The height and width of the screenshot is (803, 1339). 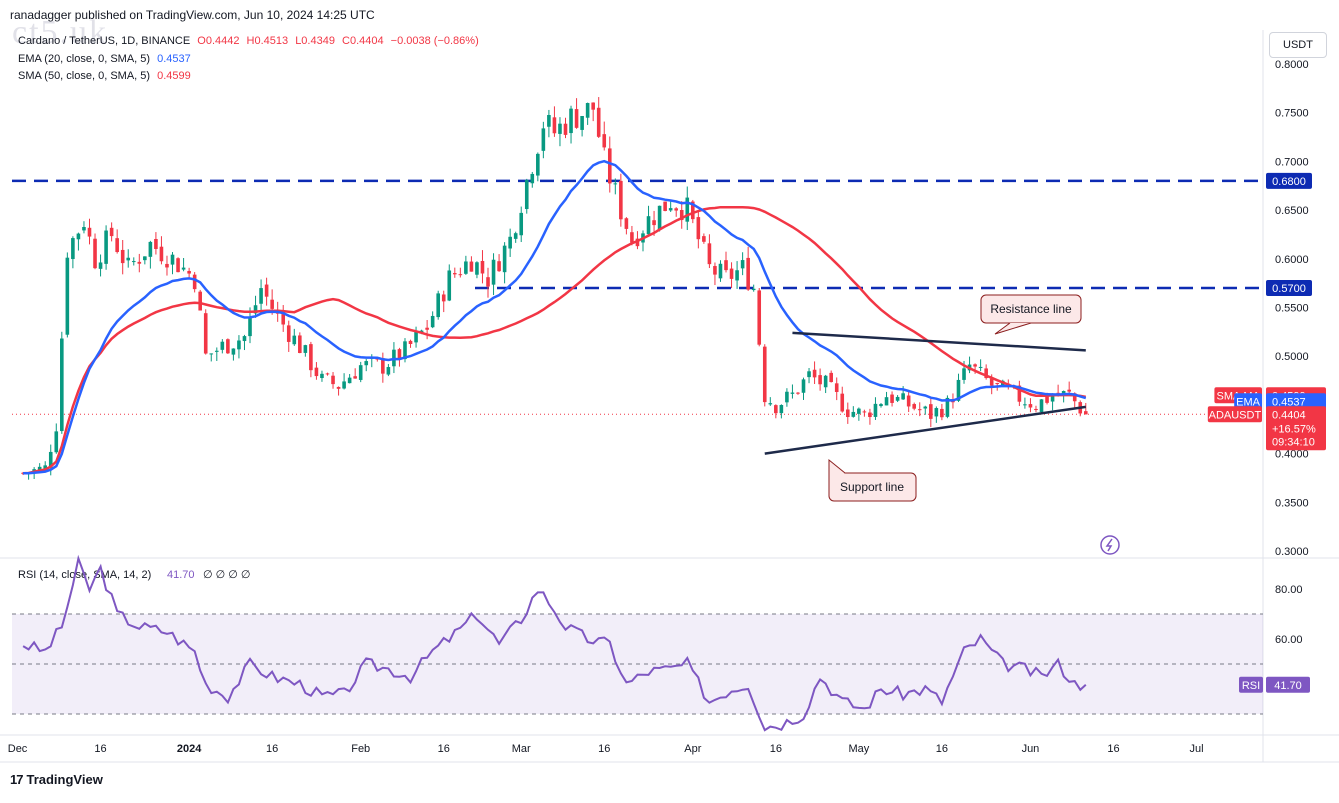 I want to click on time-axis-tick: Apr, so click(x=692, y=749).